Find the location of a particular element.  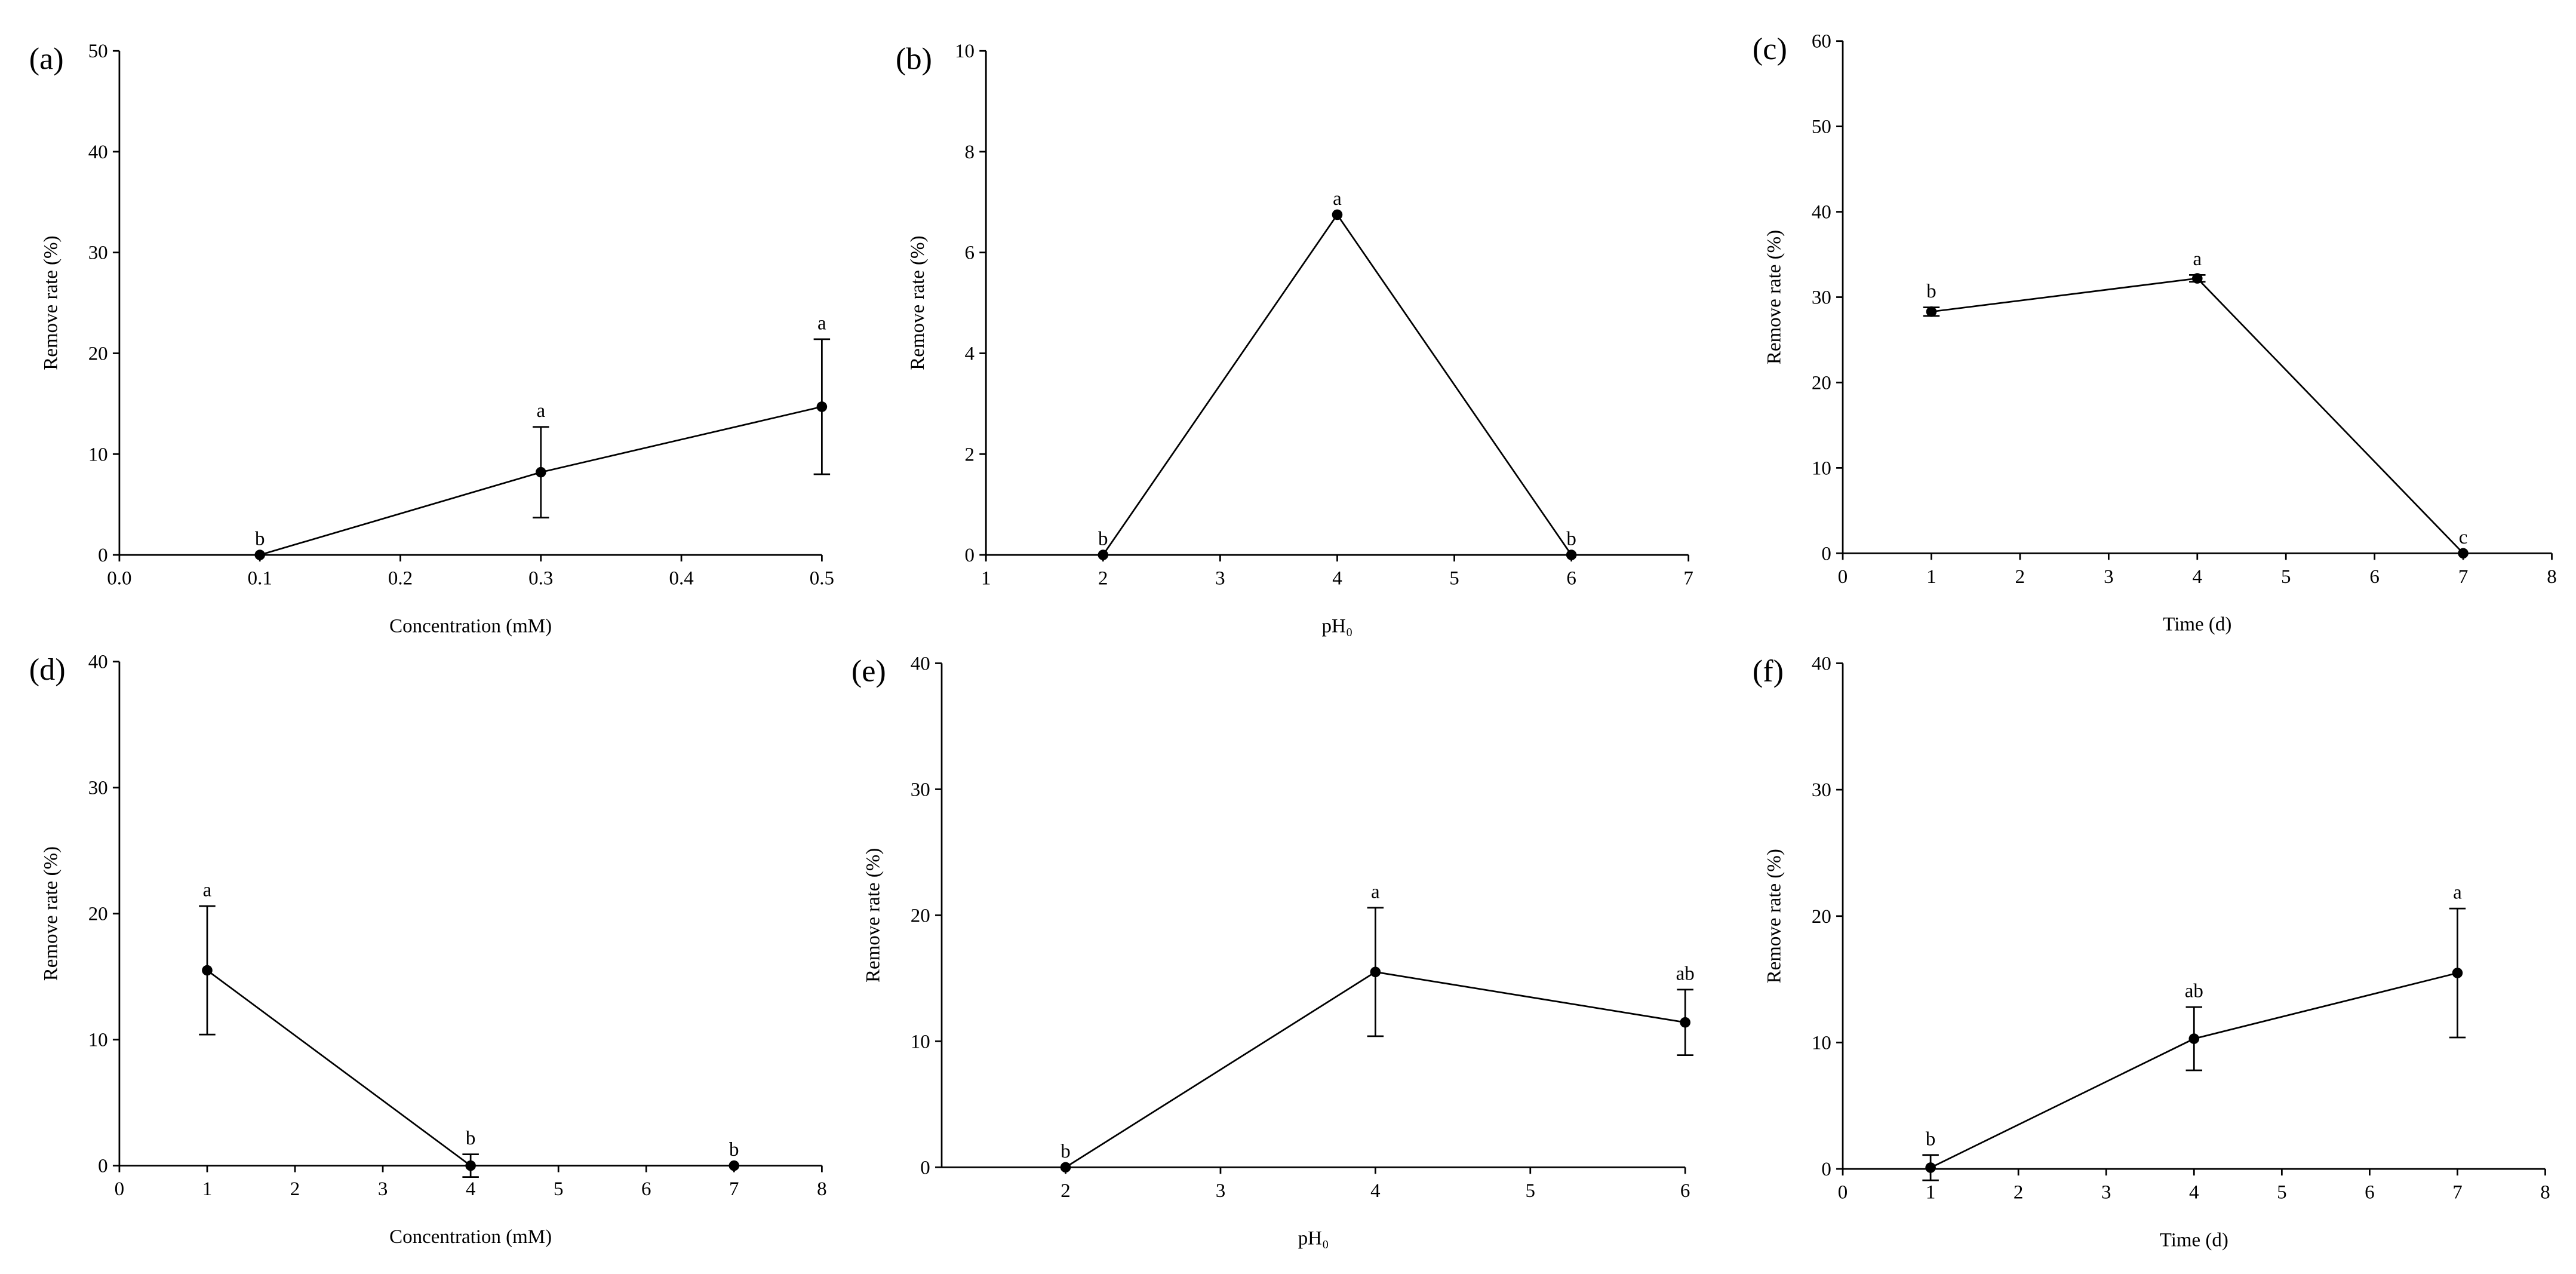

y-tick-label: 8 is located at coordinates (970, 152).